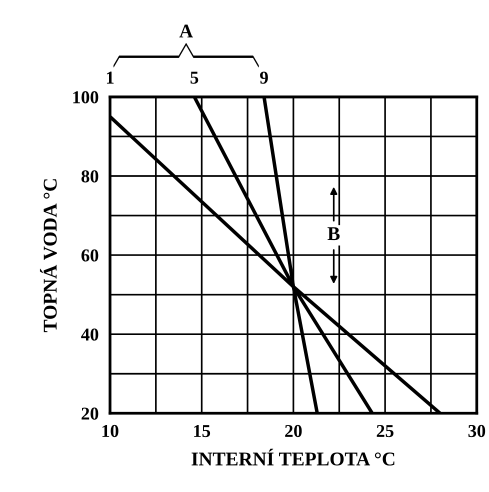  What do you see at coordinates (89, 334) in the screenshot?
I see `y-tick-label: 40` at bounding box center [89, 334].